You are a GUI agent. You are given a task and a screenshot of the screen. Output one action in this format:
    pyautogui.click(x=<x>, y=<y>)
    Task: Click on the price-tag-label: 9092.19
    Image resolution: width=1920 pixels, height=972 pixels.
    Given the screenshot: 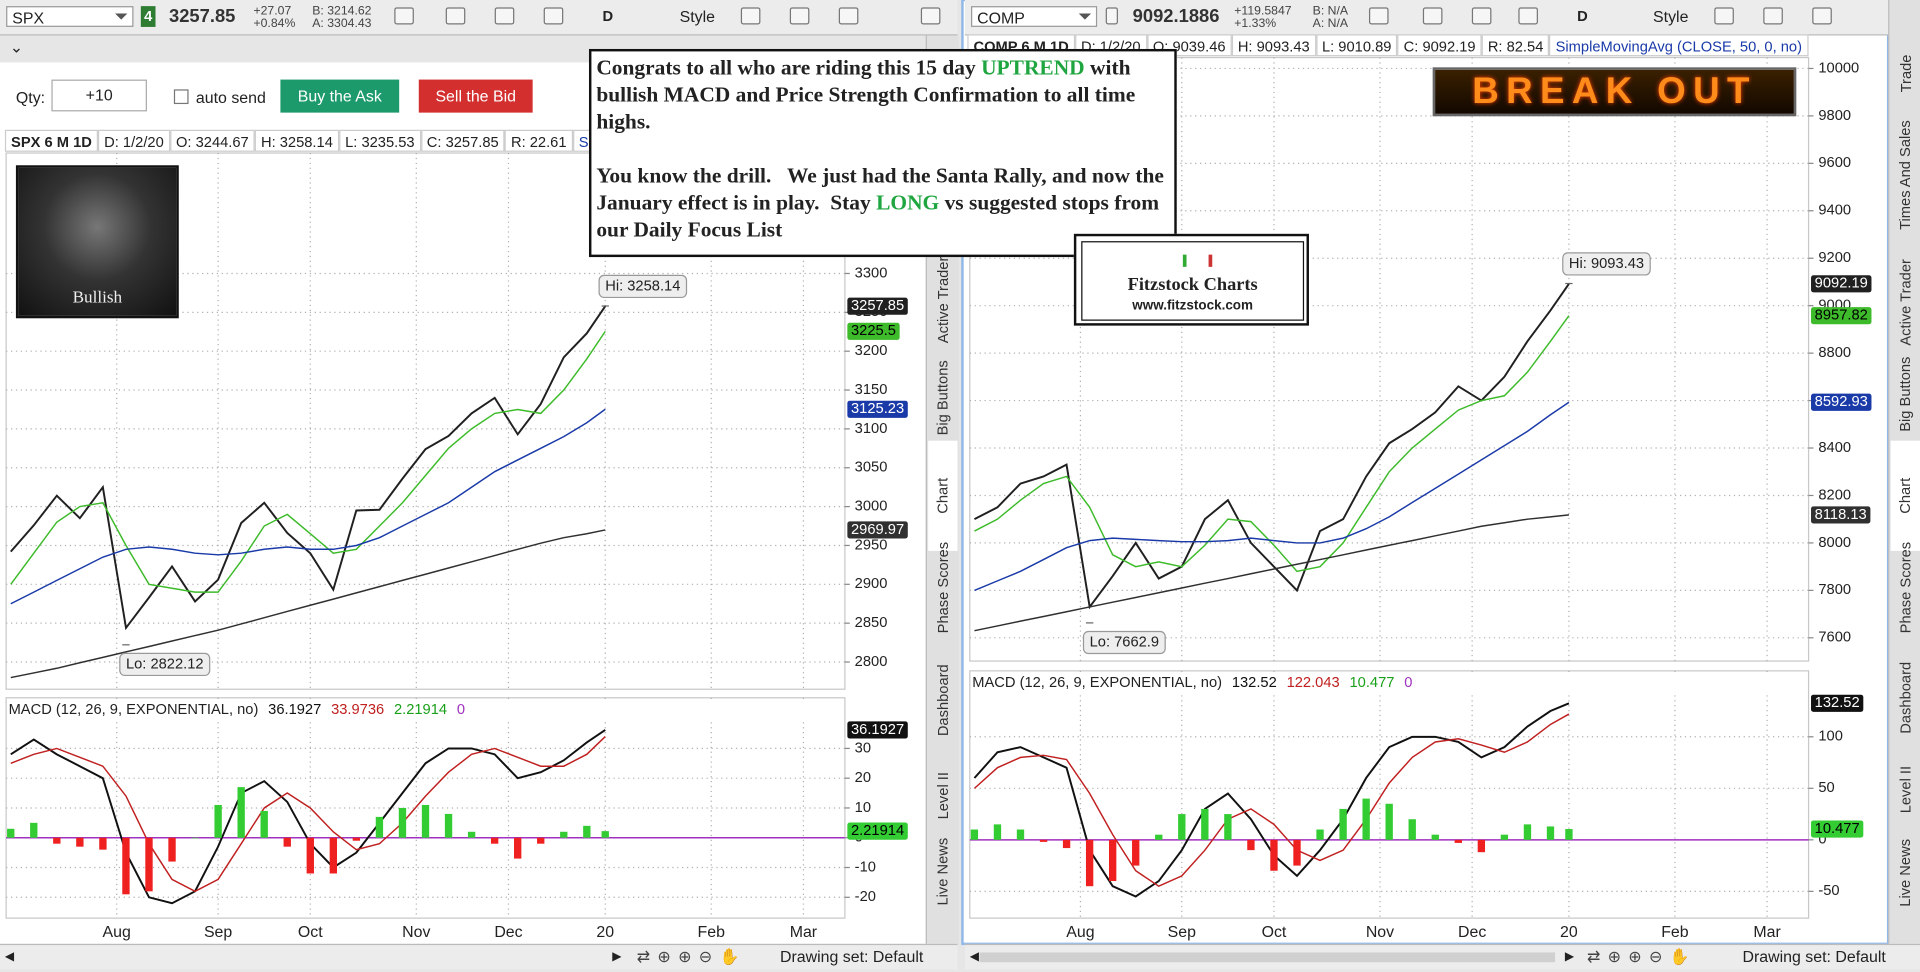 What is the action you would take?
    pyautogui.click(x=1841, y=284)
    